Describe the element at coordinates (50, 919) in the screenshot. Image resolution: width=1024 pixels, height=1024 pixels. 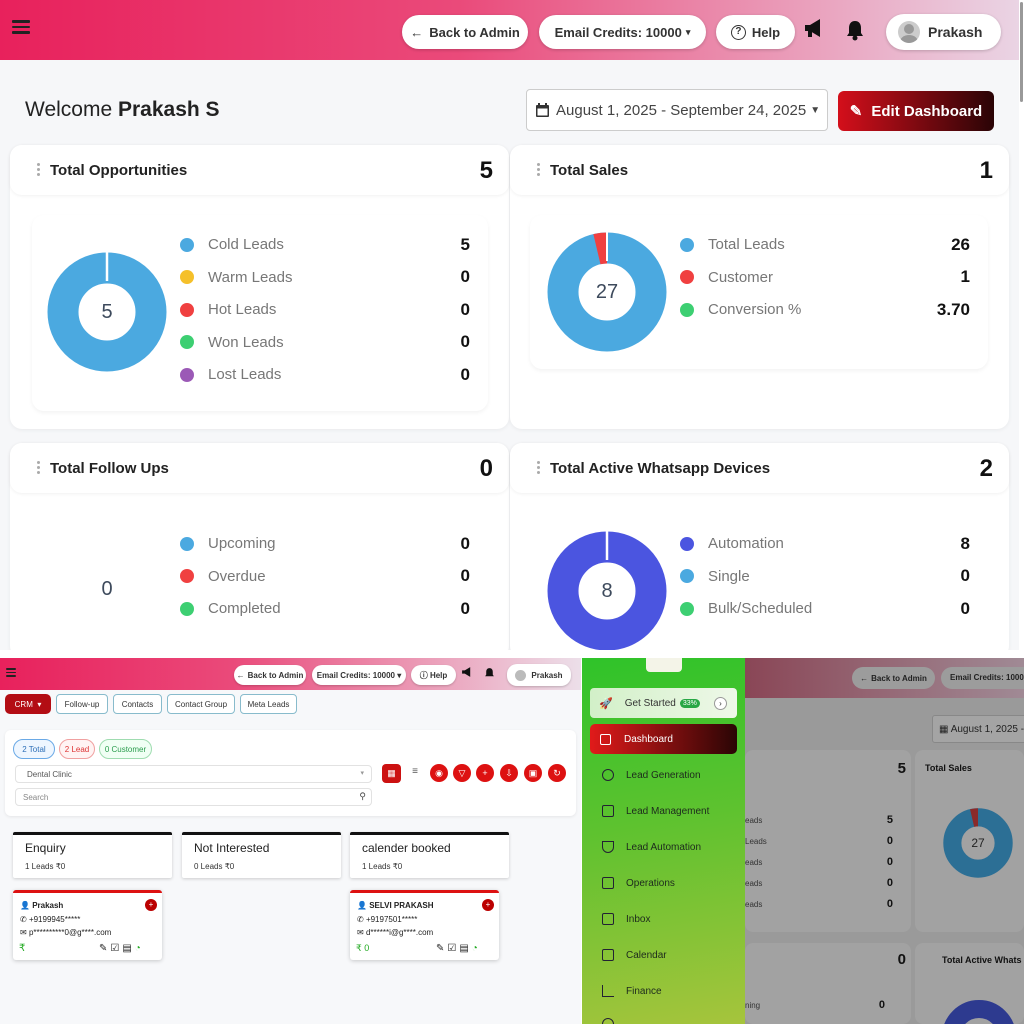
I see `lead-phone: ✆ +9199945*****` at that location.